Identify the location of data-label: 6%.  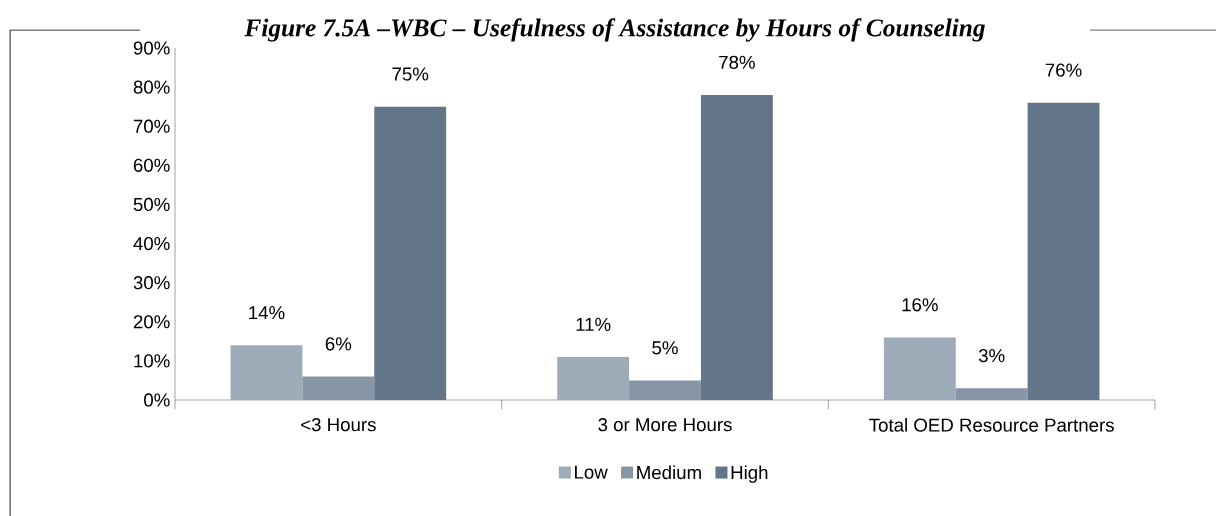
(338, 344).